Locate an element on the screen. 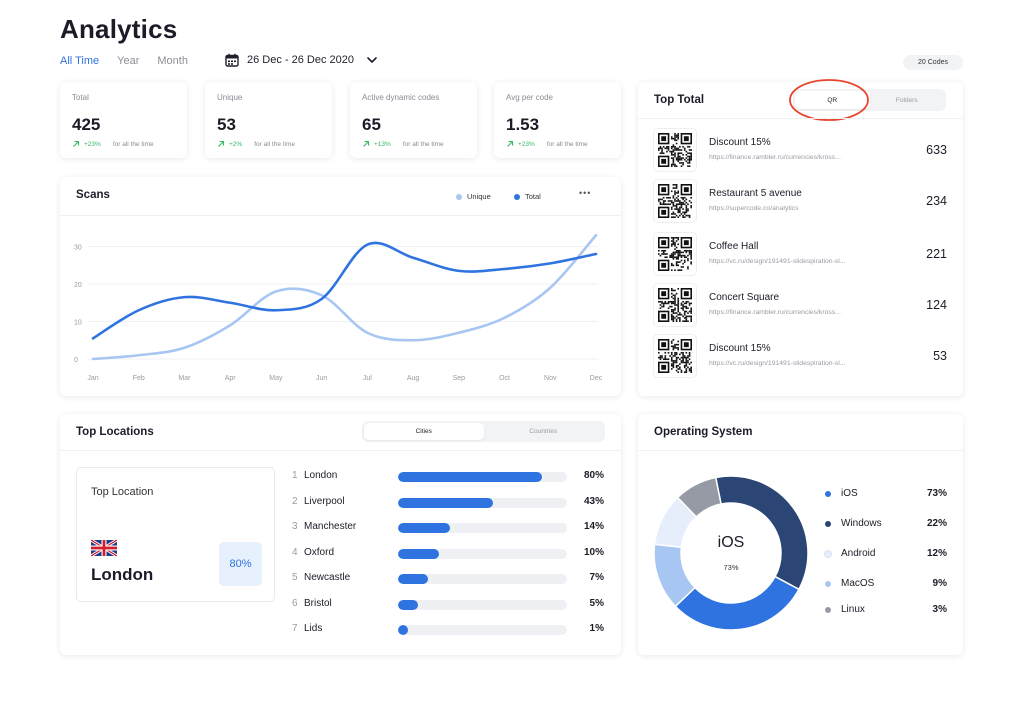 This screenshot has height=712, width=1024. os-legend-pct: 3% is located at coordinates (939, 609).